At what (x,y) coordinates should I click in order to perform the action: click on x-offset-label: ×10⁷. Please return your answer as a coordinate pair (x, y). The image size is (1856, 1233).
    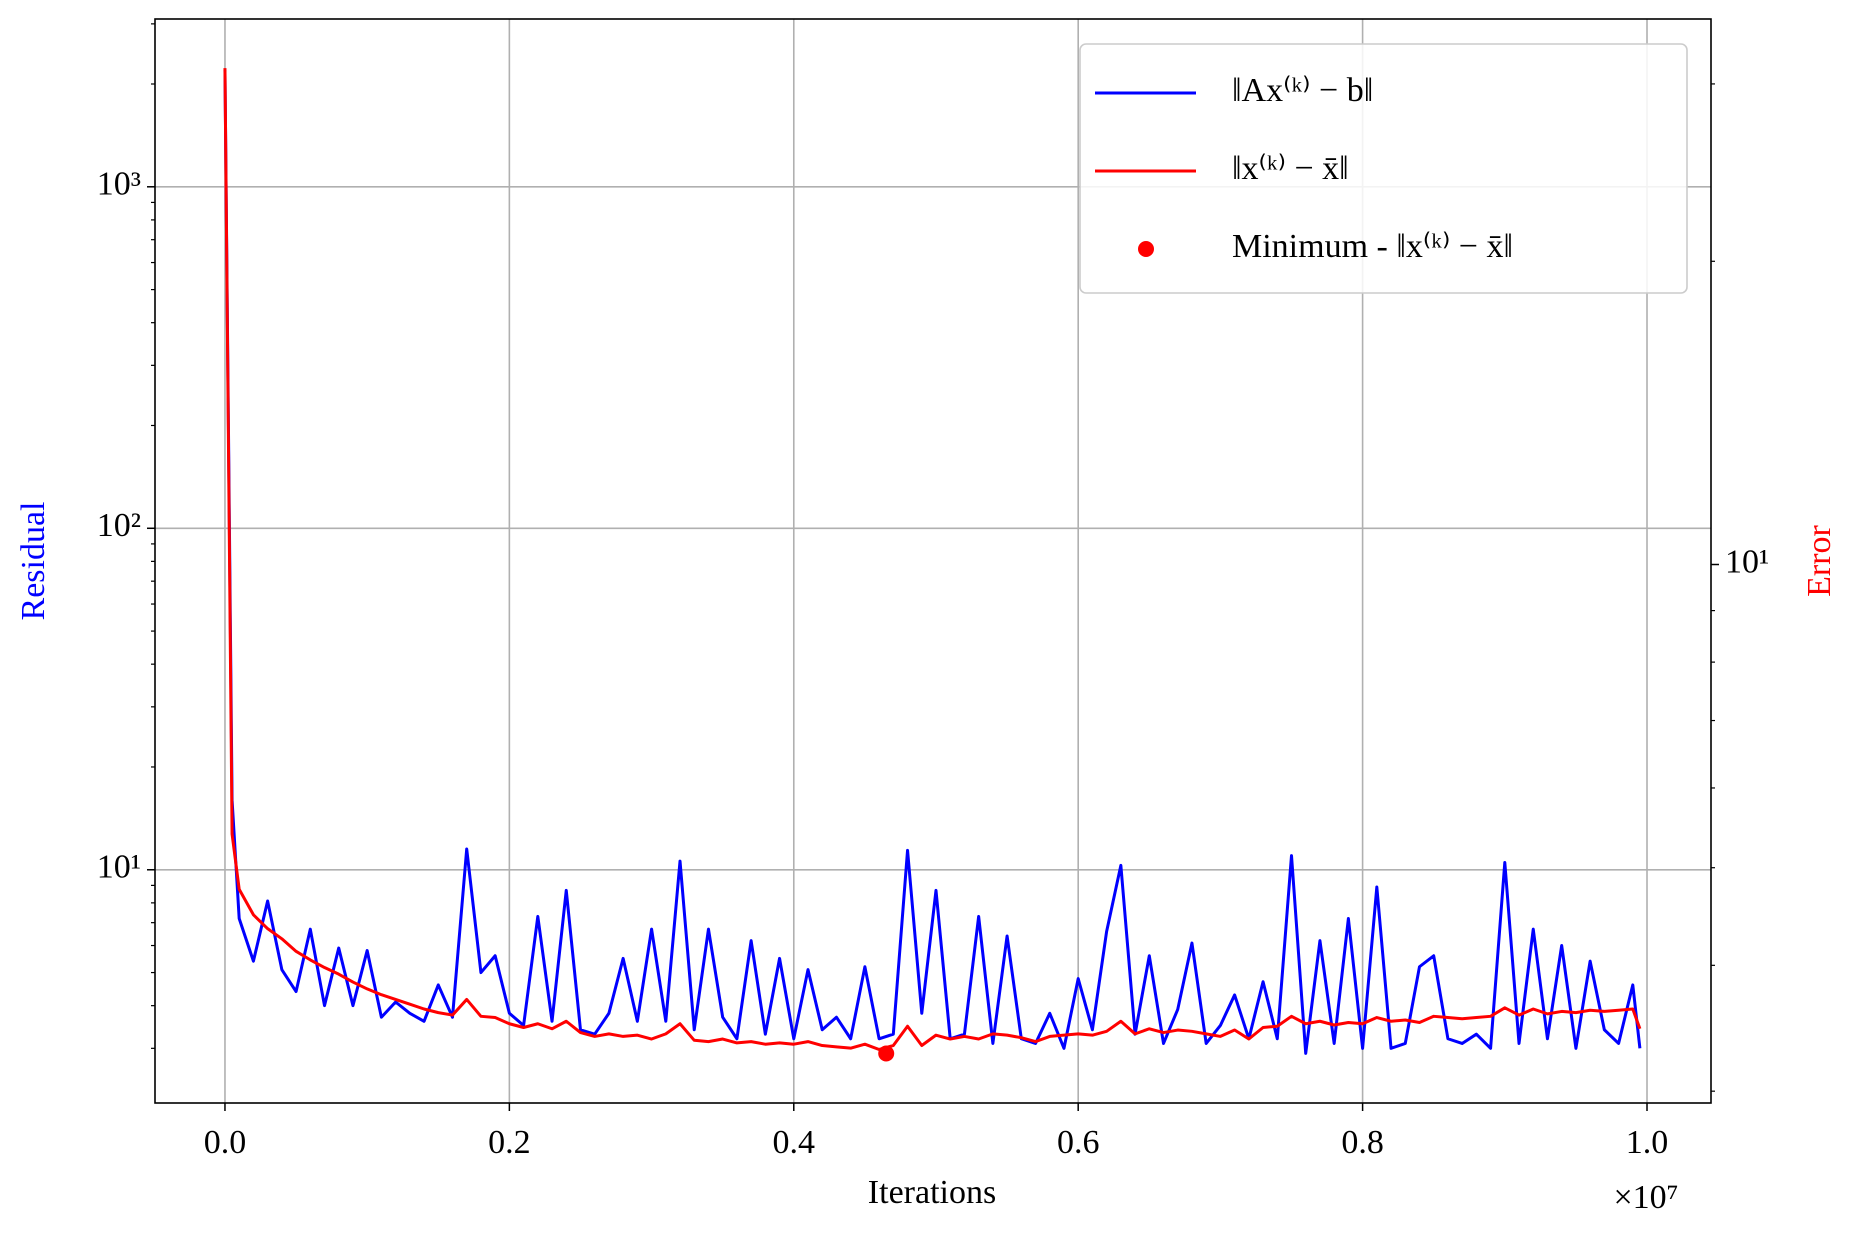
    Looking at the image, I should click on (1645, 1197).